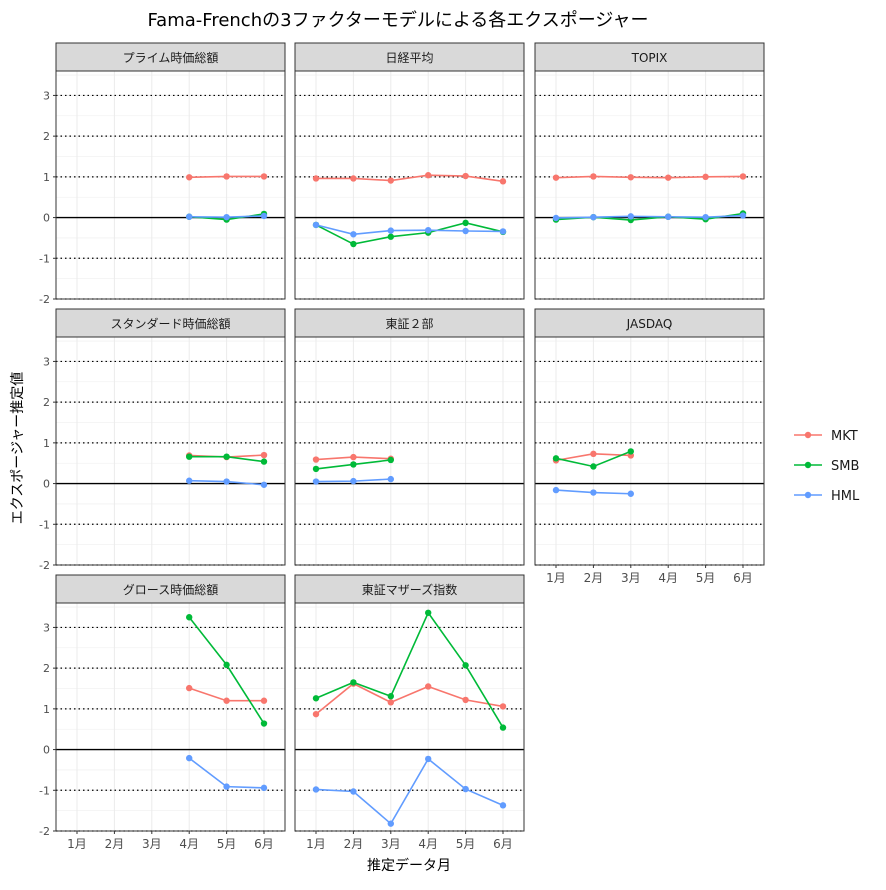  Describe the element at coordinates (354, 844) in the screenshot. I see `x-tick-label: 2月` at that location.